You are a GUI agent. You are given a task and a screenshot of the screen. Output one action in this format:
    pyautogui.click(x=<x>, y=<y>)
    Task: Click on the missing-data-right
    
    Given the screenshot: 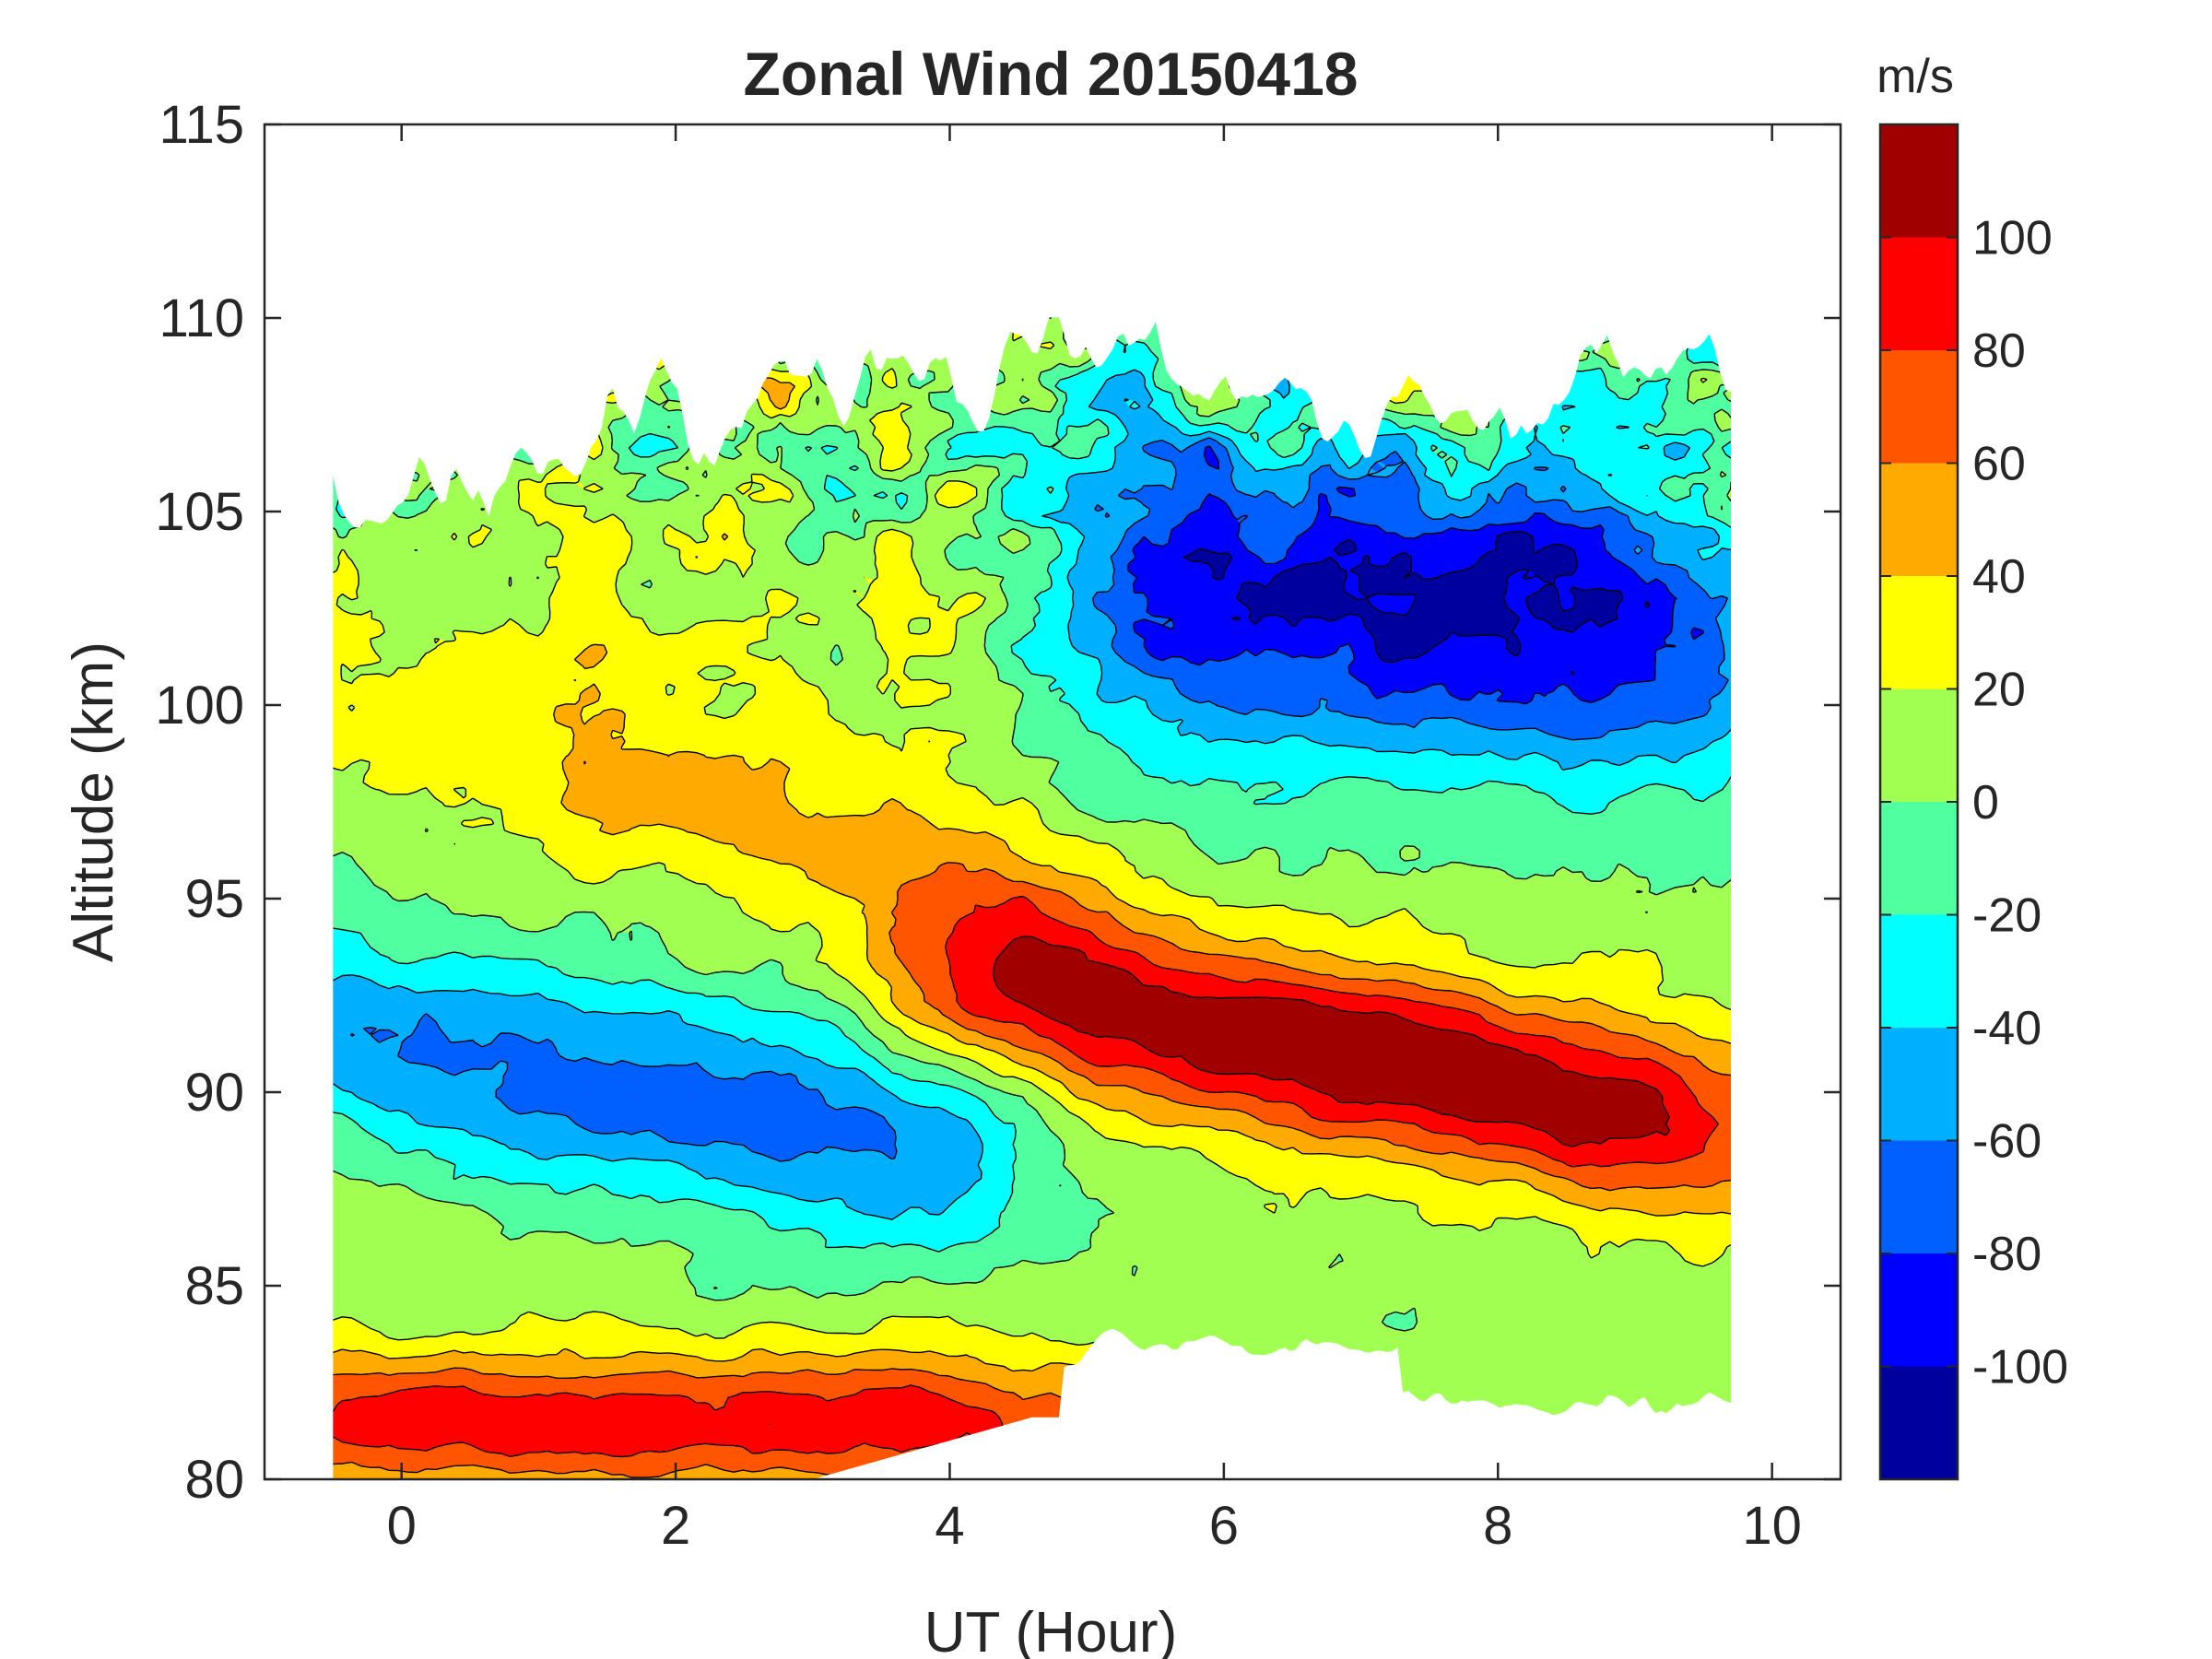 What is the action you would take?
    pyautogui.click(x=1786, y=801)
    